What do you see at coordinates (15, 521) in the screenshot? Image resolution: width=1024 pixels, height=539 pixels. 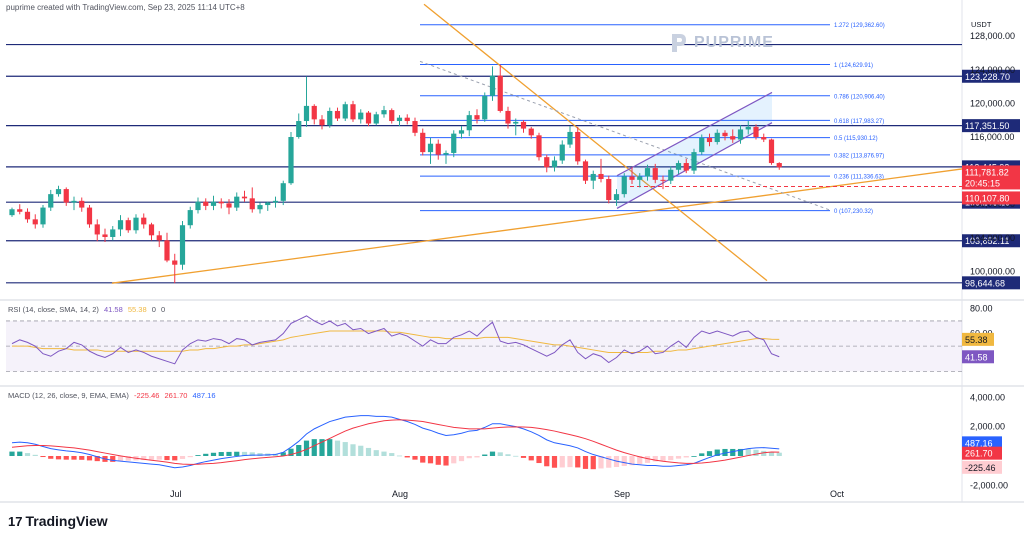 I see `tradingview-logo-icon: 17` at bounding box center [15, 521].